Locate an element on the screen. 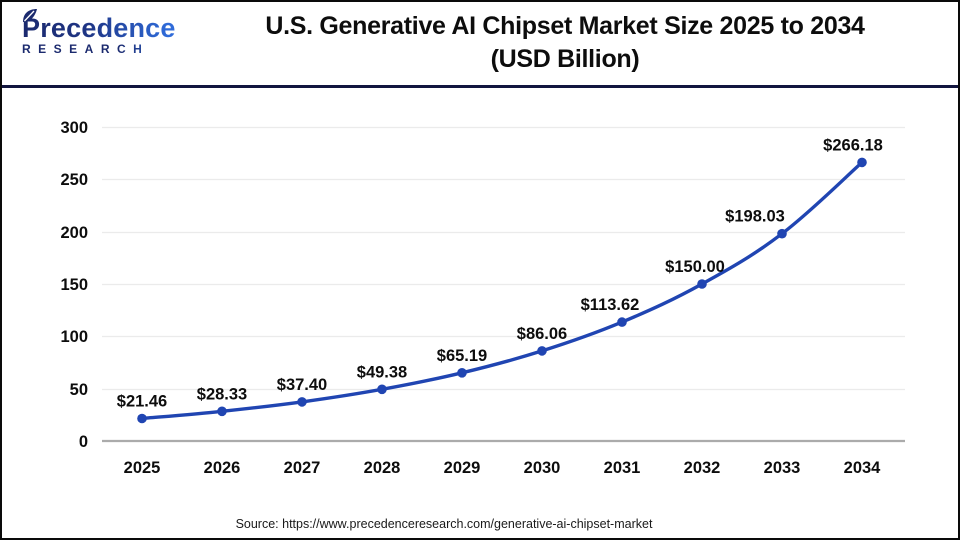 This screenshot has width=960, height=540. x-tick-label: 2025 is located at coordinates (142, 468).